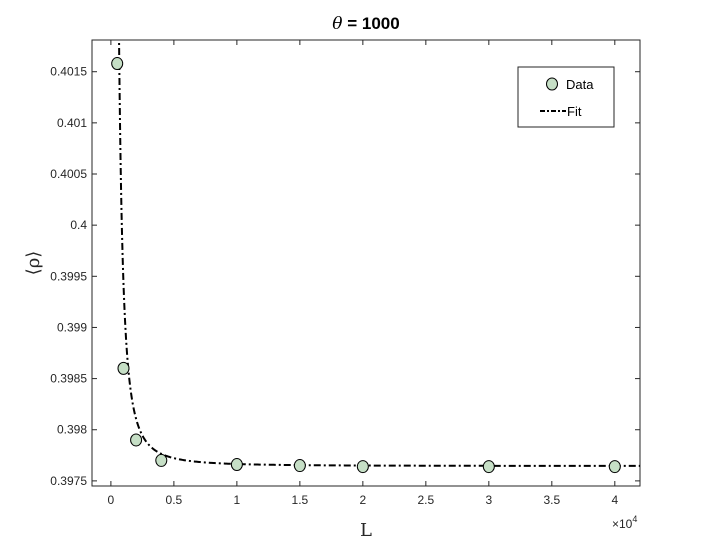 This screenshot has height=545, width=708. I want to click on x-tick-label: 3, so click(488, 500).